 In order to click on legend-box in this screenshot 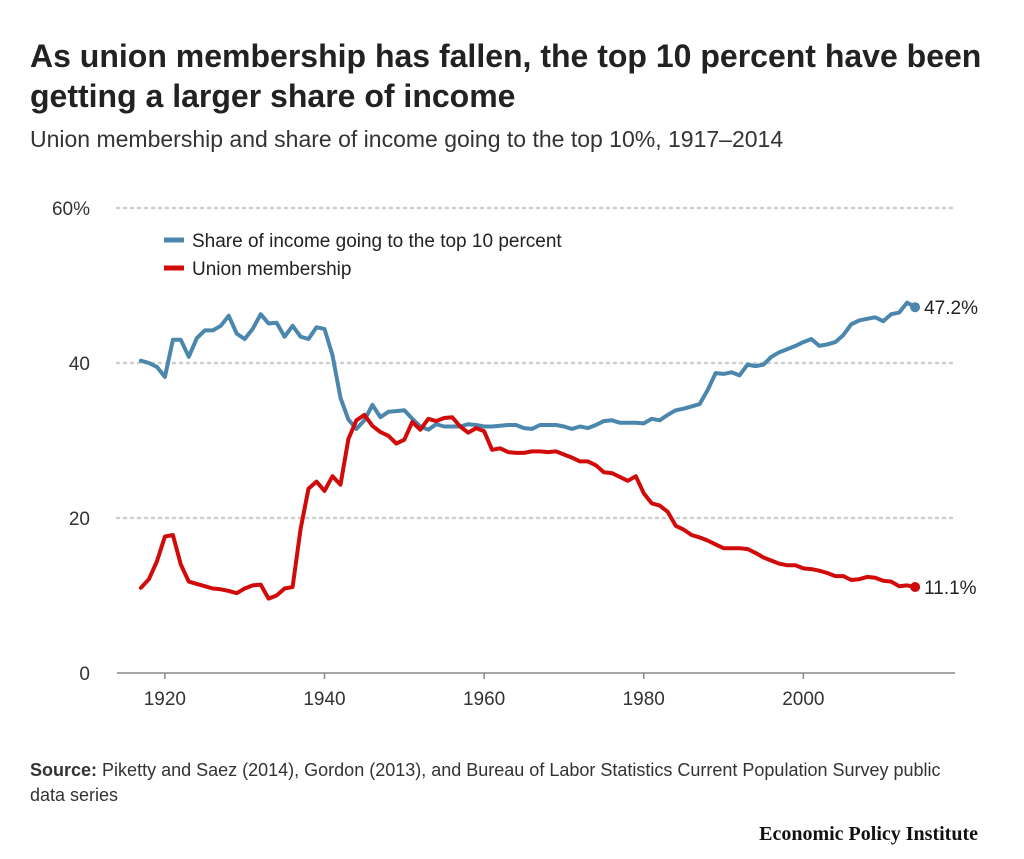, I will do `click(391, 257)`.